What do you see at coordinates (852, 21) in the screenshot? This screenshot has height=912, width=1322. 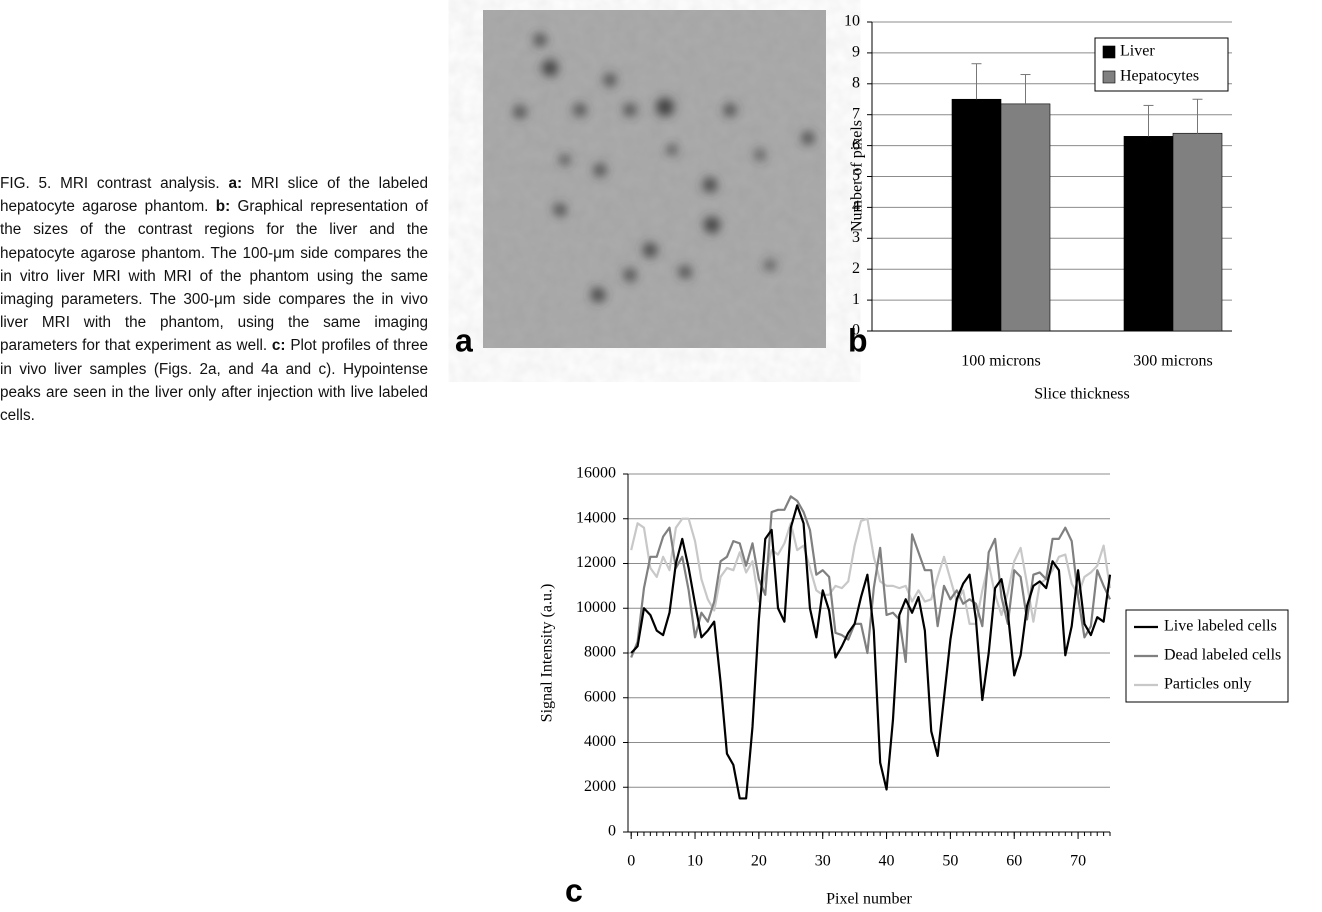 I see `y-tick-label: 10` at bounding box center [852, 21].